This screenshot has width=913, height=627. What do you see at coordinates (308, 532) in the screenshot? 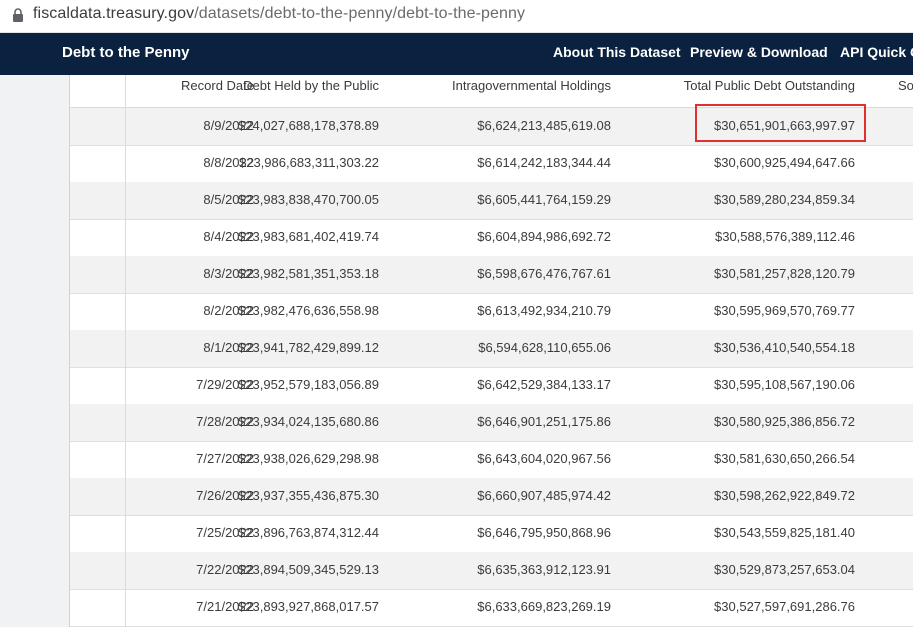
I see `cell-debt-held-by-public: $23,896,763,874,312.44` at bounding box center [308, 532].